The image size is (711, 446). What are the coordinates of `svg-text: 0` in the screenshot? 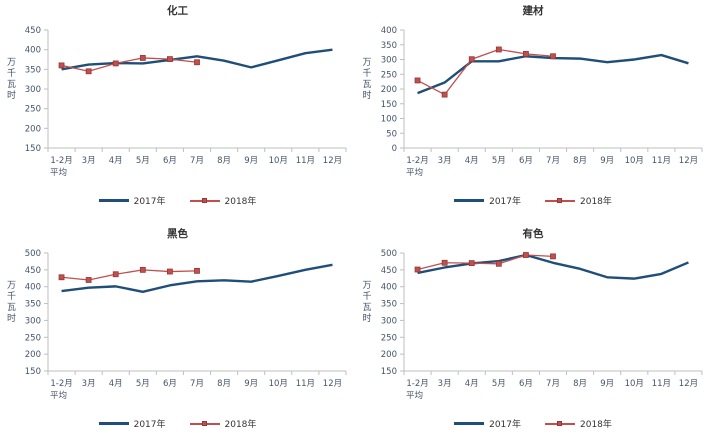 It's located at (393, 149).